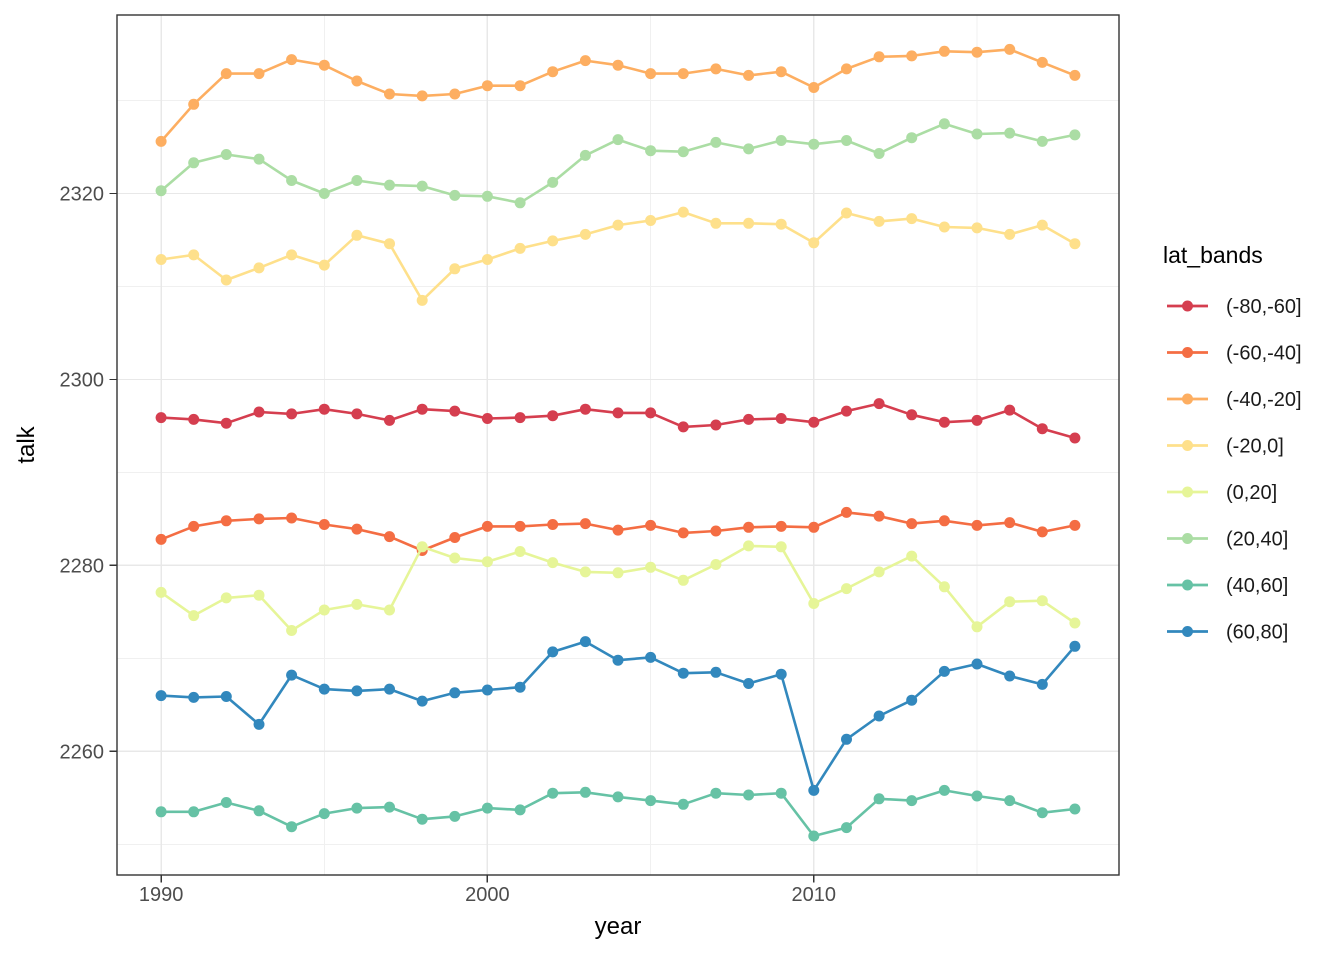 This screenshot has width=1344, height=960. Describe the element at coordinates (1251, 493) in the screenshot. I see `legend-item-label: (0,20]` at that location.